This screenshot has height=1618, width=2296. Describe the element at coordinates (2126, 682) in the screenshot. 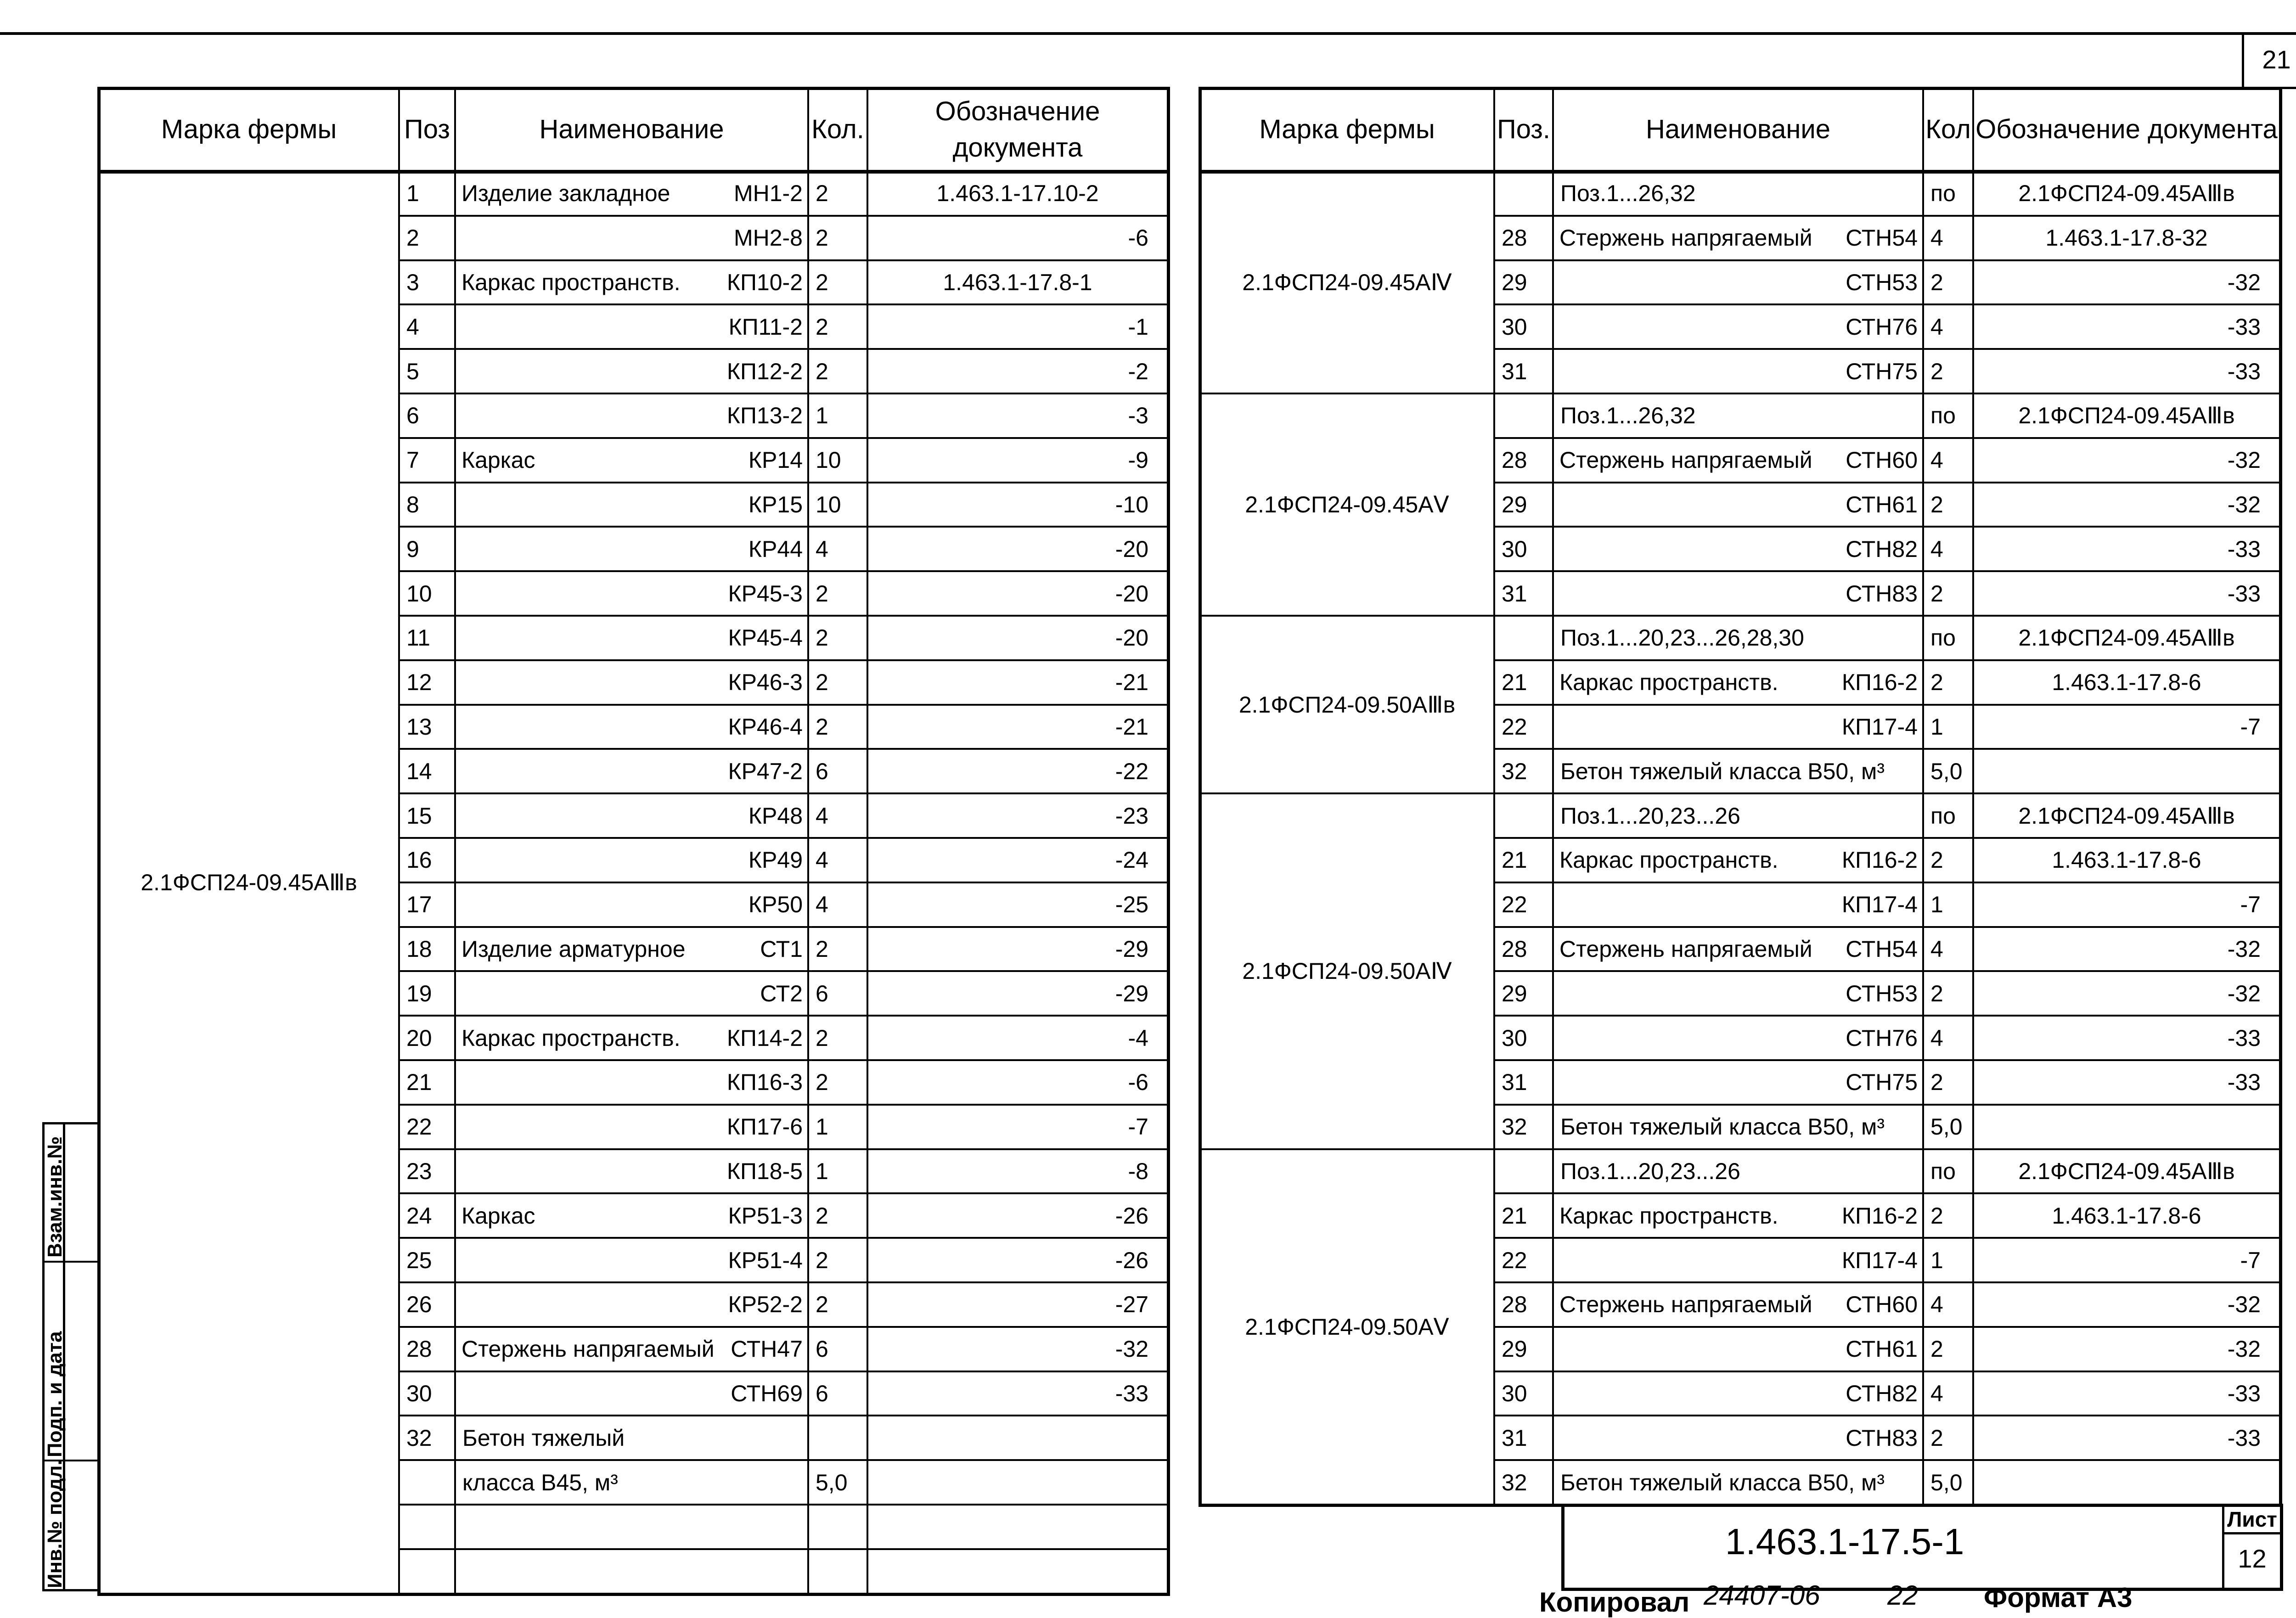

I see `row-doc: 1.463.1-17.8-6` at that location.